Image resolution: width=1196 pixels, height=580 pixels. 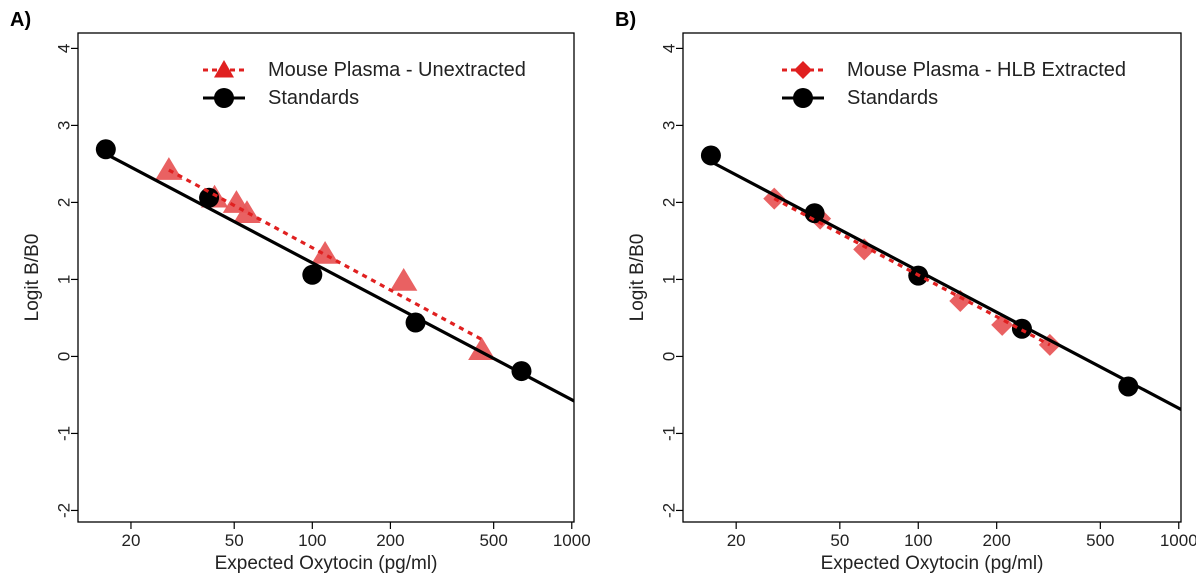 I want to click on panel-label: B), so click(x=625, y=20).